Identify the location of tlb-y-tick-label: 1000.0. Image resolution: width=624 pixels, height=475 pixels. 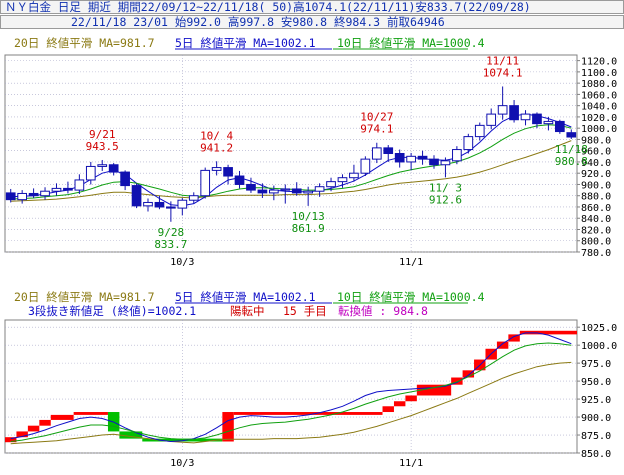
(599, 346).